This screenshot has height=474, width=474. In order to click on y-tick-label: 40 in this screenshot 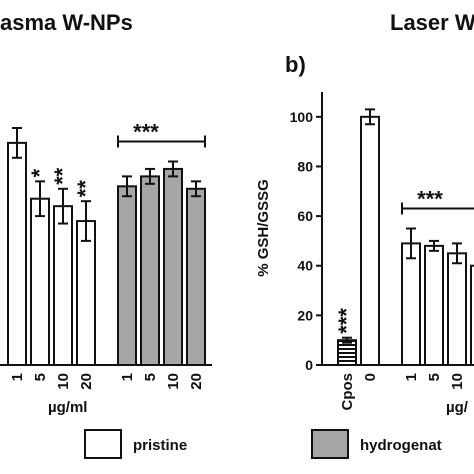, I will do `click(305, 266)`.